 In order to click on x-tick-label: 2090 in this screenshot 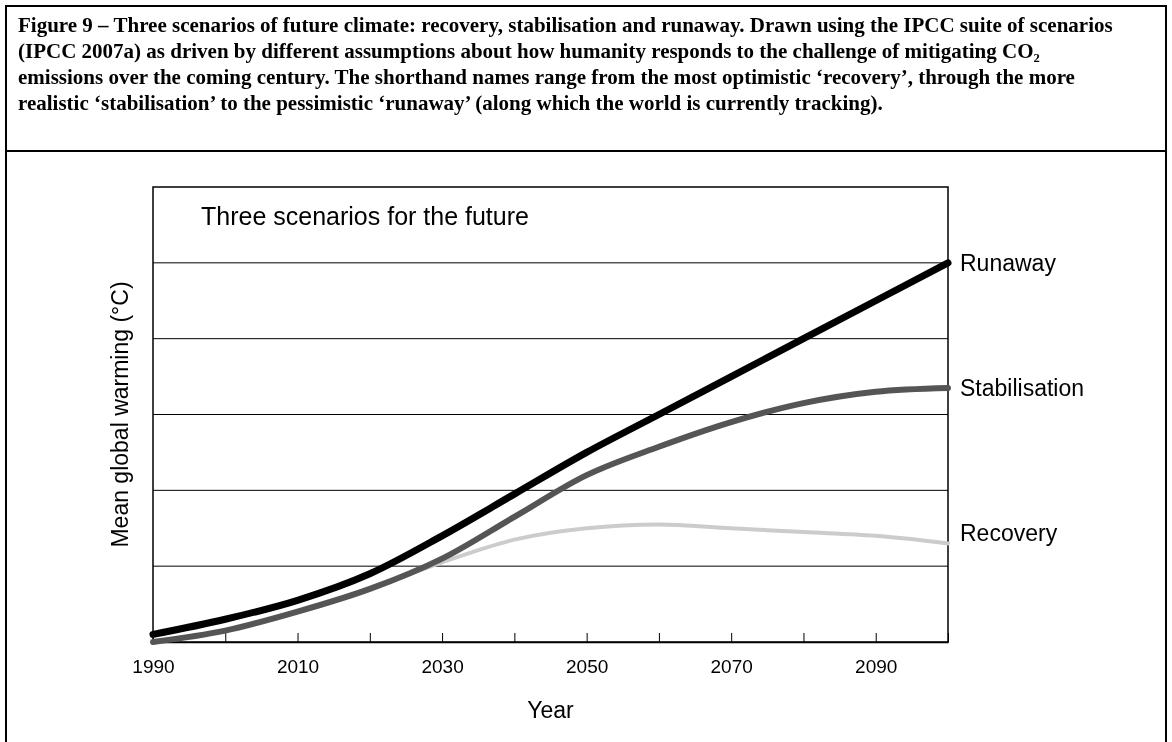, I will do `click(876, 667)`.